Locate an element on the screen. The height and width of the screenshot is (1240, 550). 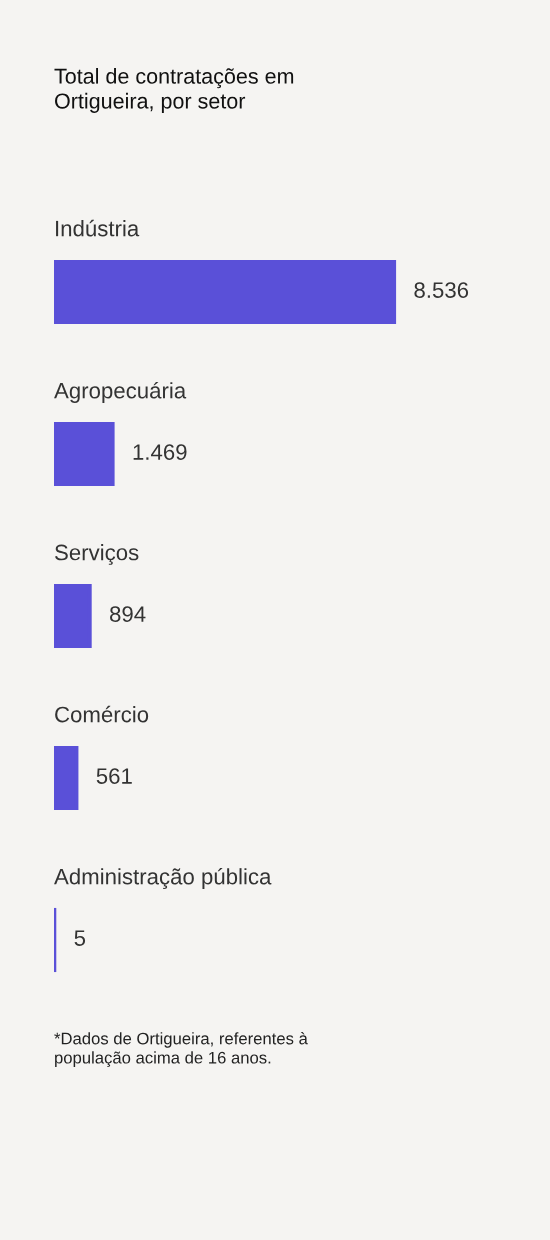
y-tick-label: Serviços is located at coordinates (97, 554).